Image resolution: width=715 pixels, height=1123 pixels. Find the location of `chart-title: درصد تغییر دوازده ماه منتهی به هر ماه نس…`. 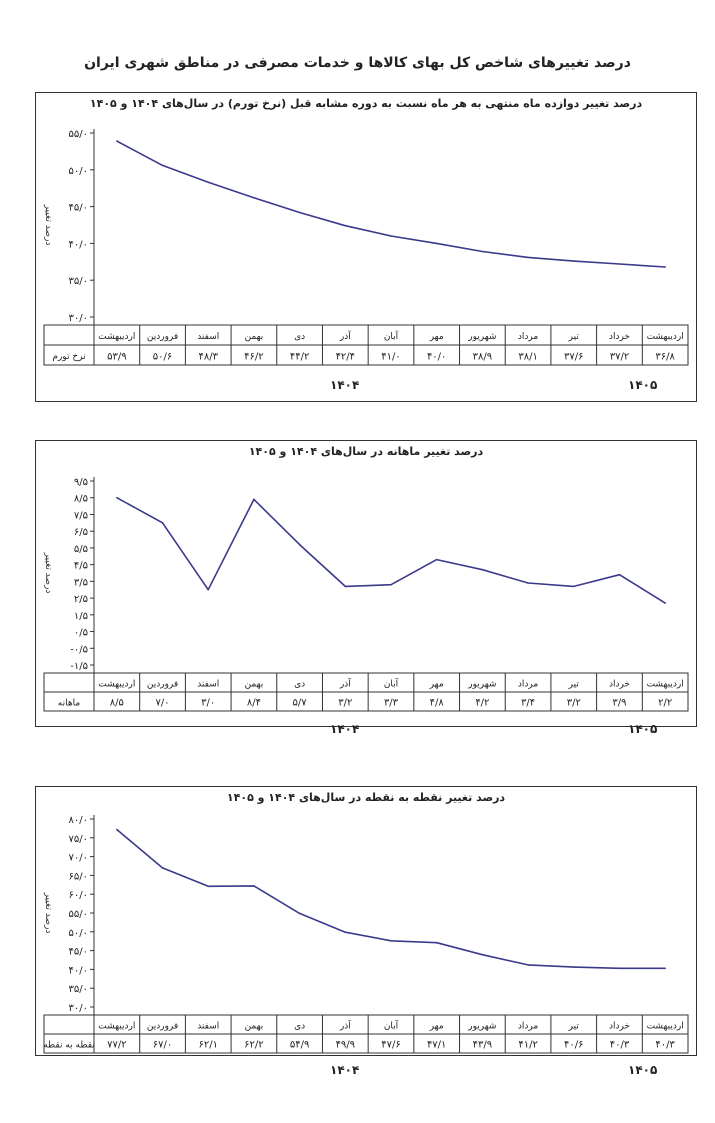

chart-title: درصد تغییر دوازده ماه منتهی به هر ماه نس… is located at coordinates (366, 103).